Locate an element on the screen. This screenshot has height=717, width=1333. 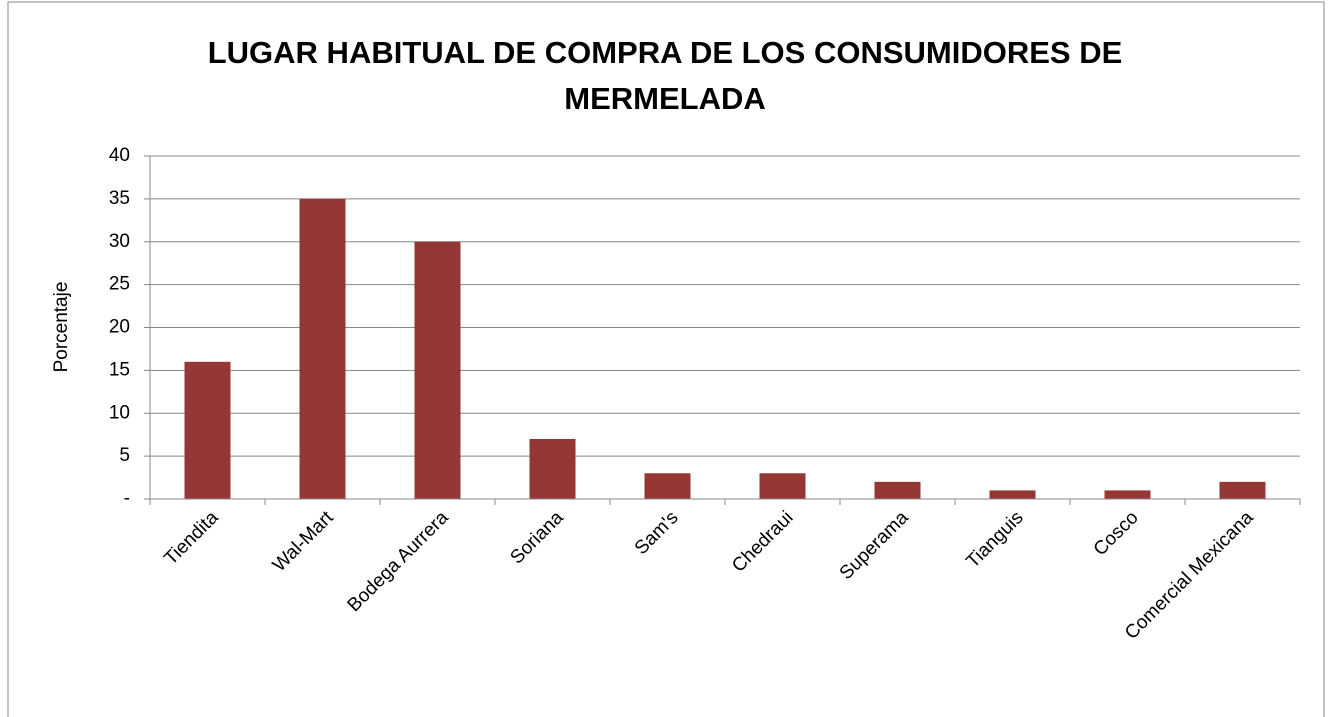
y-tick-label: 15 is located at coordinates (119, 369).